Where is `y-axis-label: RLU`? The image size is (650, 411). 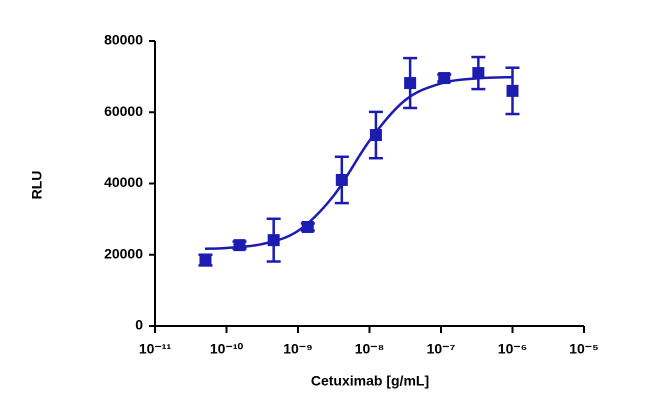
y-axis-label: RLU is located at coordinates (37, 185).